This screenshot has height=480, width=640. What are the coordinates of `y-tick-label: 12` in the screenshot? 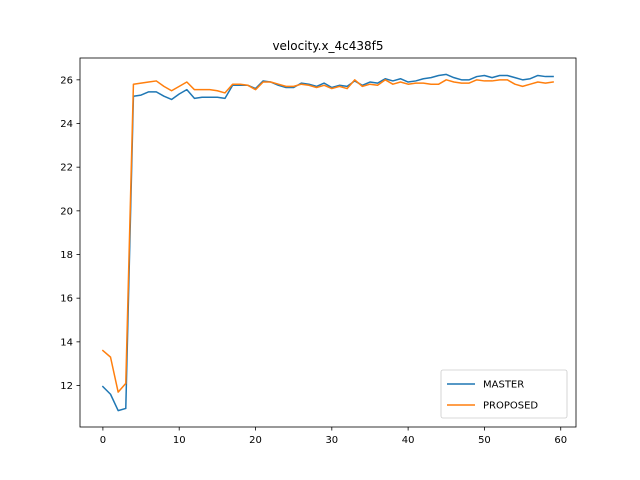 It's located at (66, 386).